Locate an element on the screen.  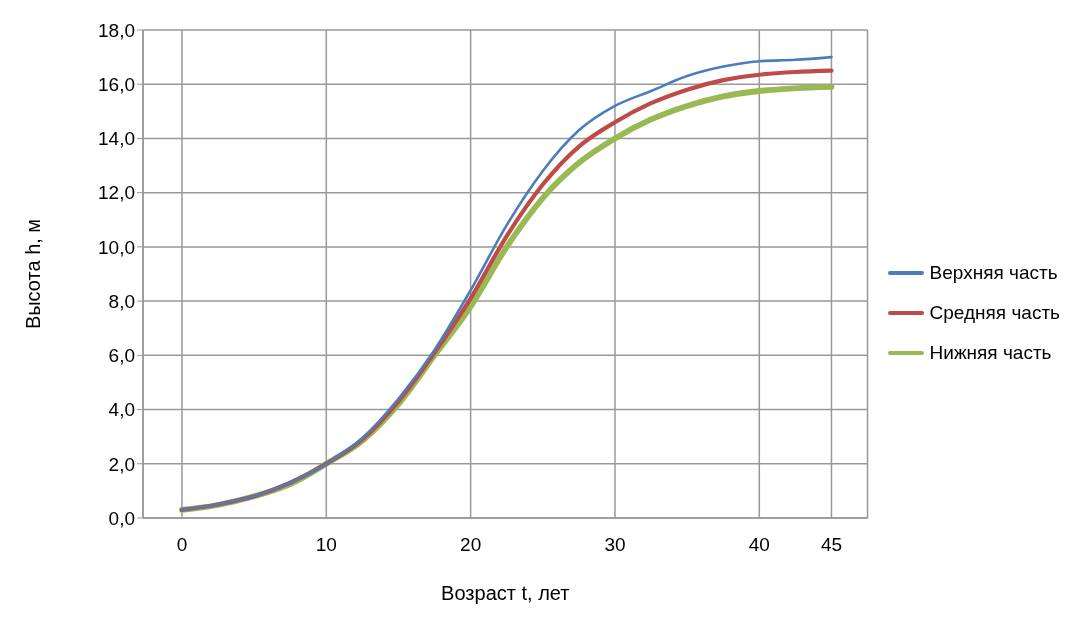
y-tick-label: 12,0 is located at coordinates (116, 193).